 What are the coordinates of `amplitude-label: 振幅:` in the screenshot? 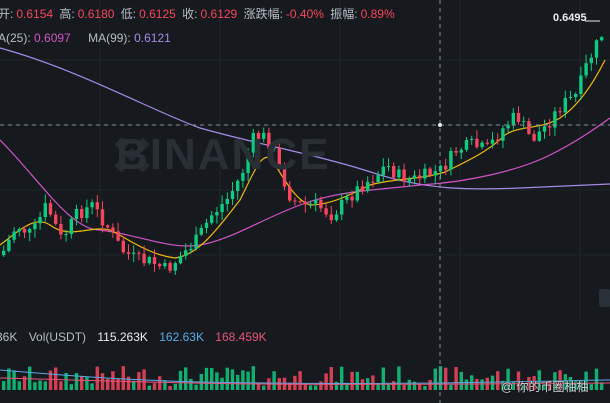 It's located at (344, 14).